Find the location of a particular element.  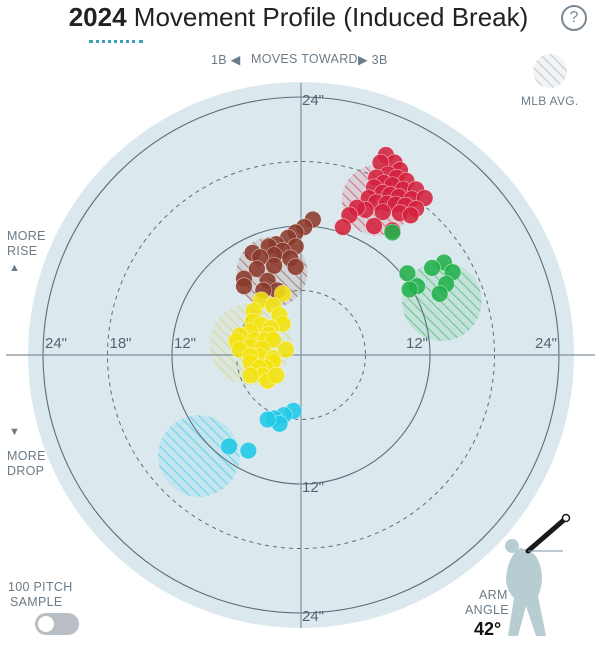

mlb-avg-cyan is located at coordinates (199, 456).